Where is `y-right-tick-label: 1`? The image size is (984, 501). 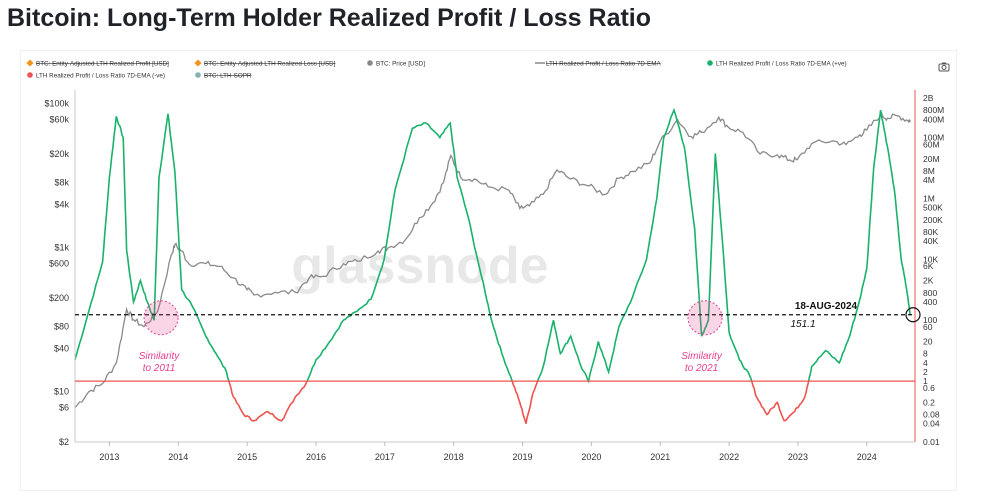
y-right-tick-label: 1 is located at coordinates (925, 381).